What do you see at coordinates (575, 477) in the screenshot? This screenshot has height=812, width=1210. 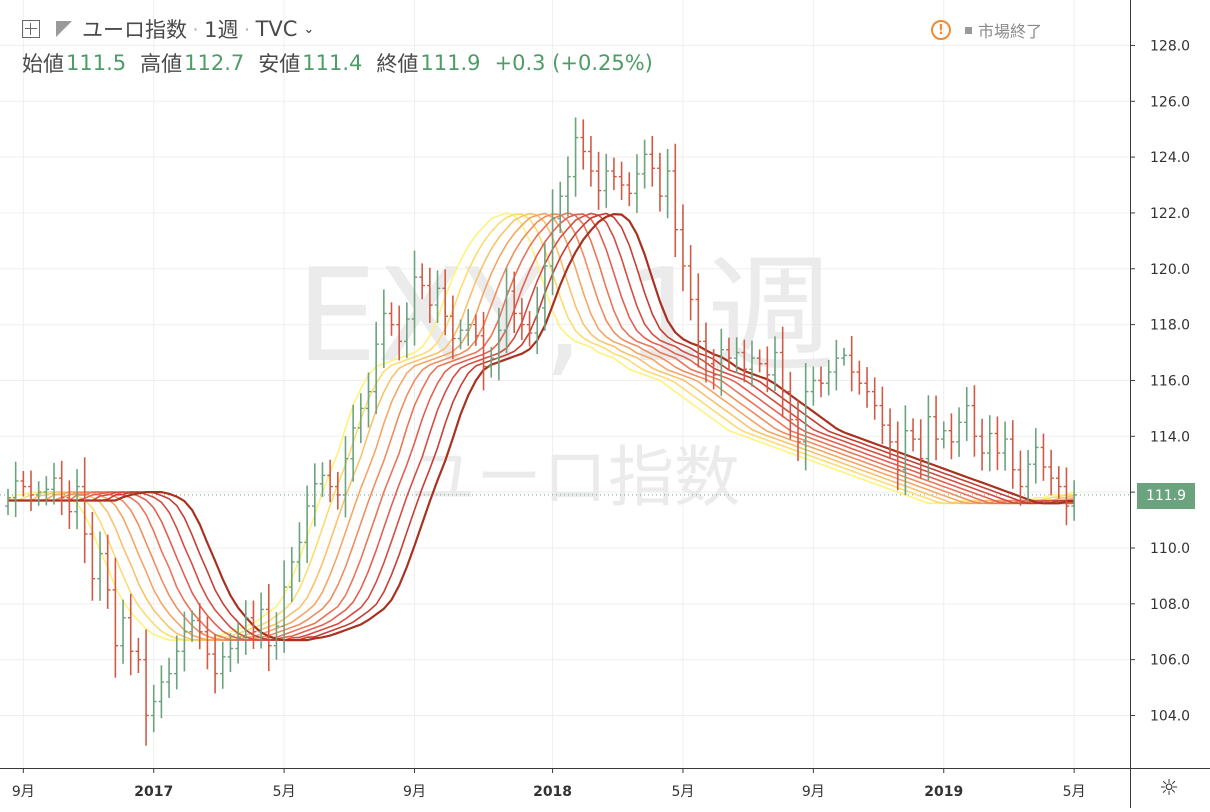 I see `watermark-sub-text: ユーロ指数` at bounding box center [575, 477].